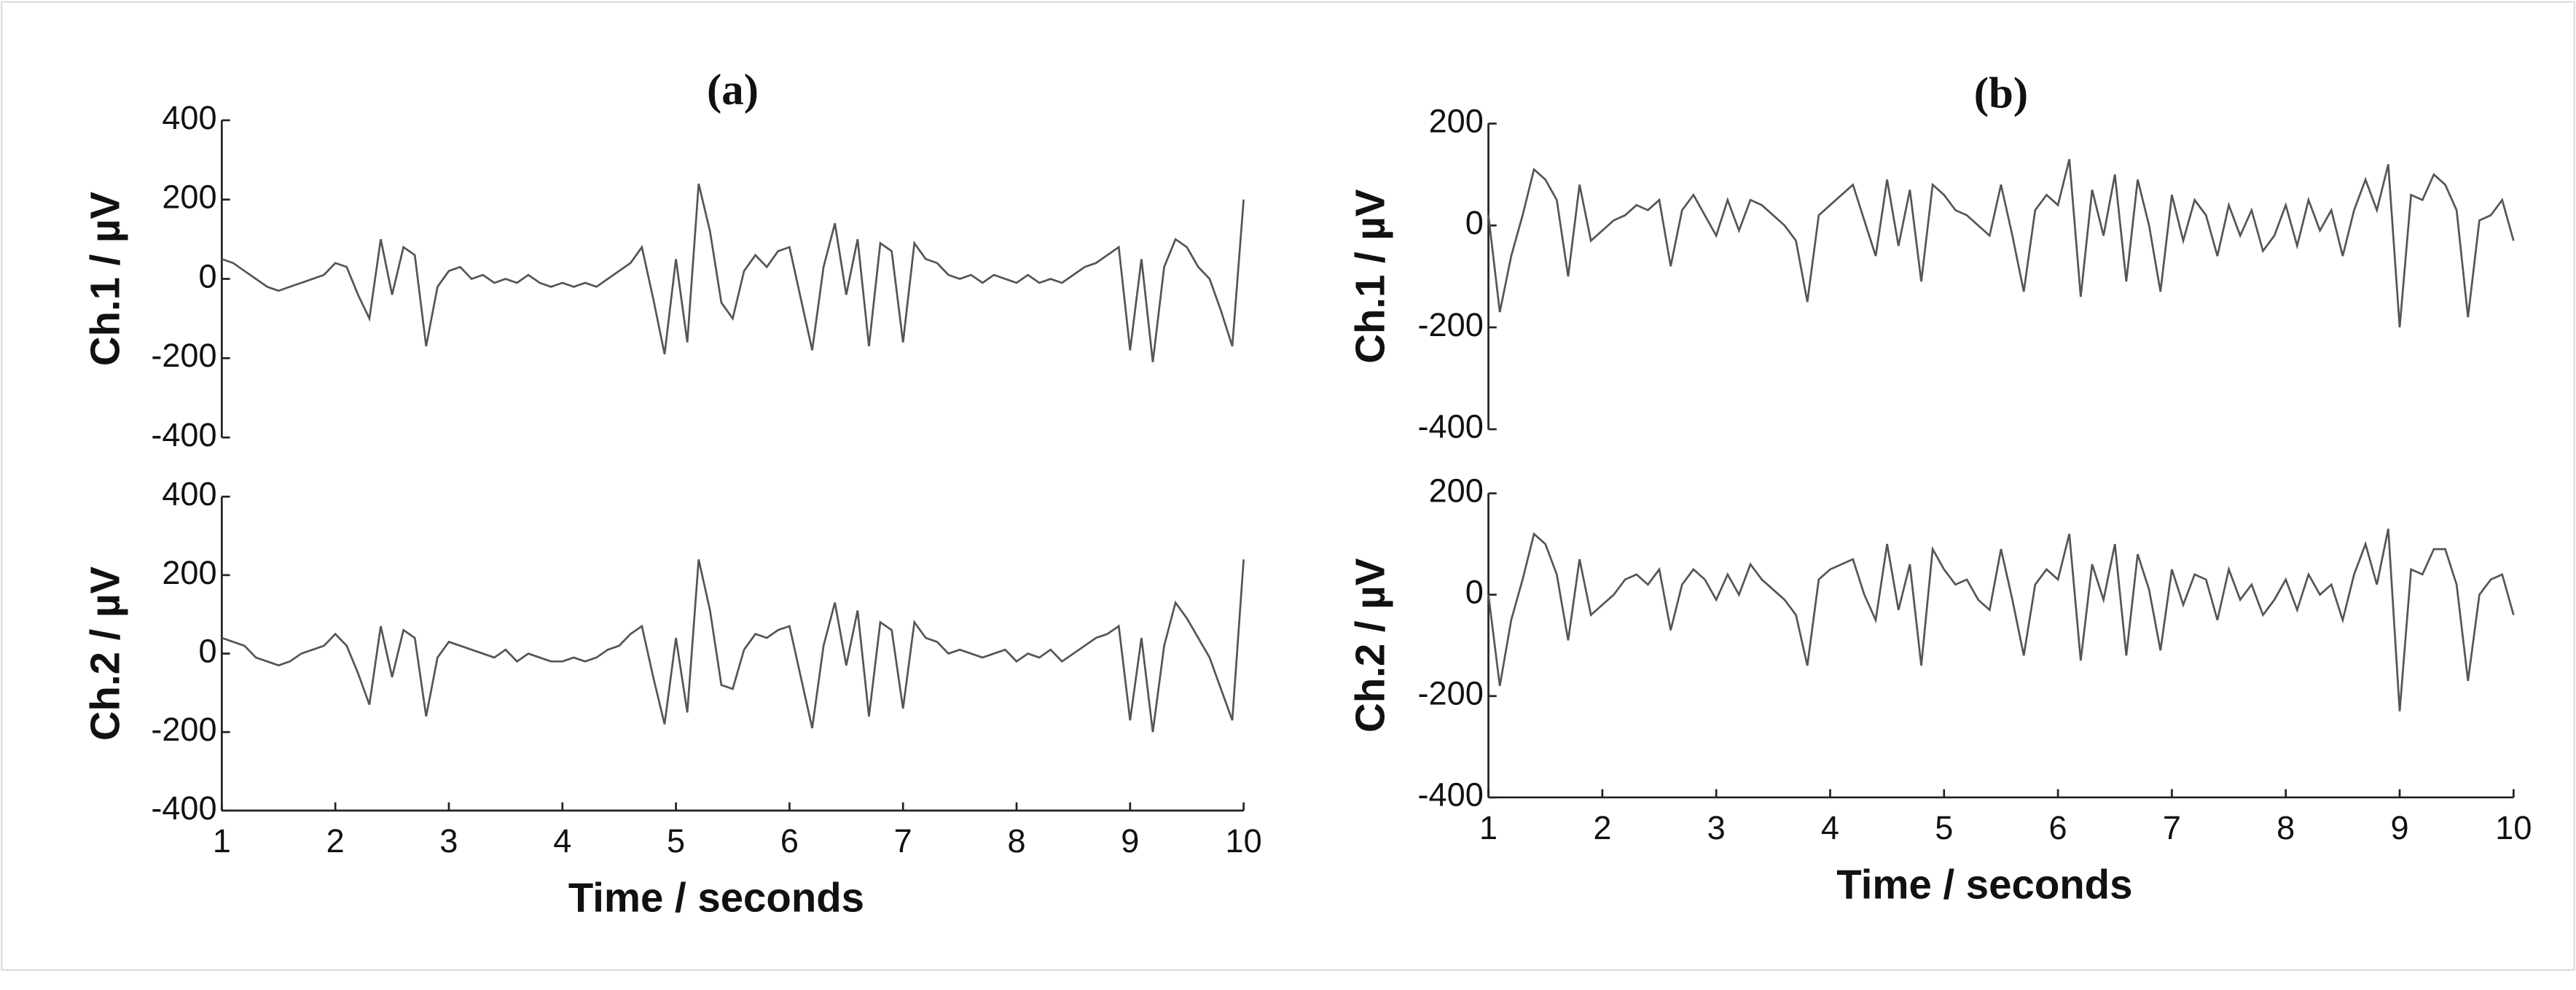 This screenshot has height=990, width=2576. What do you see at coordinates (2001, 93) in the screenshot?
I see `panel-title: (b)` at bounding box center [2001, 93].